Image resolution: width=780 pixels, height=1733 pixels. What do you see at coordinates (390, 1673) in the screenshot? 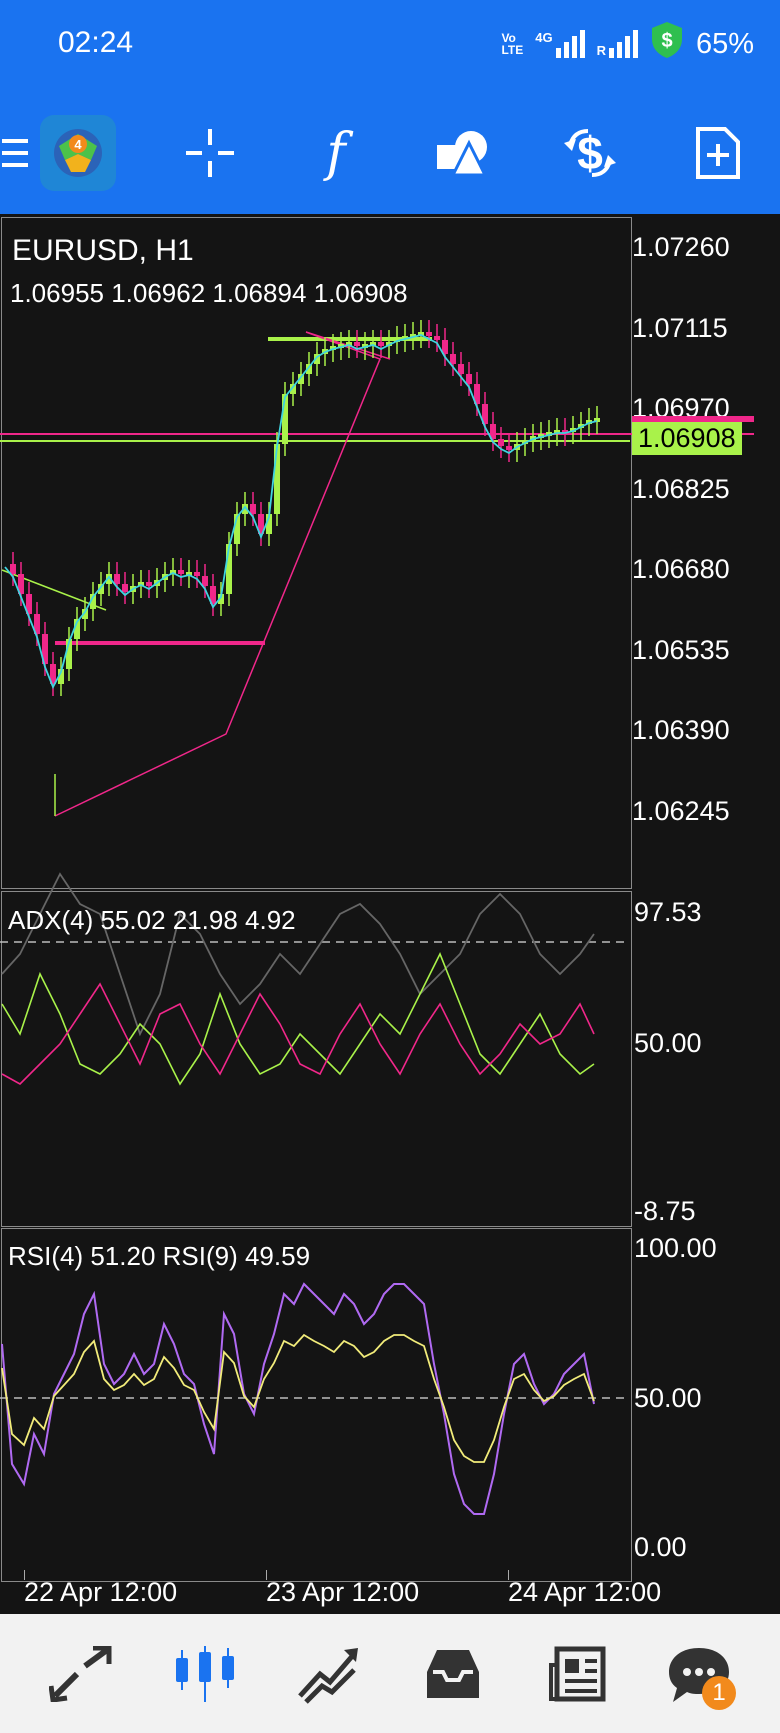
I see `bottom-nav: 1` at bounding box center [390, 1673].